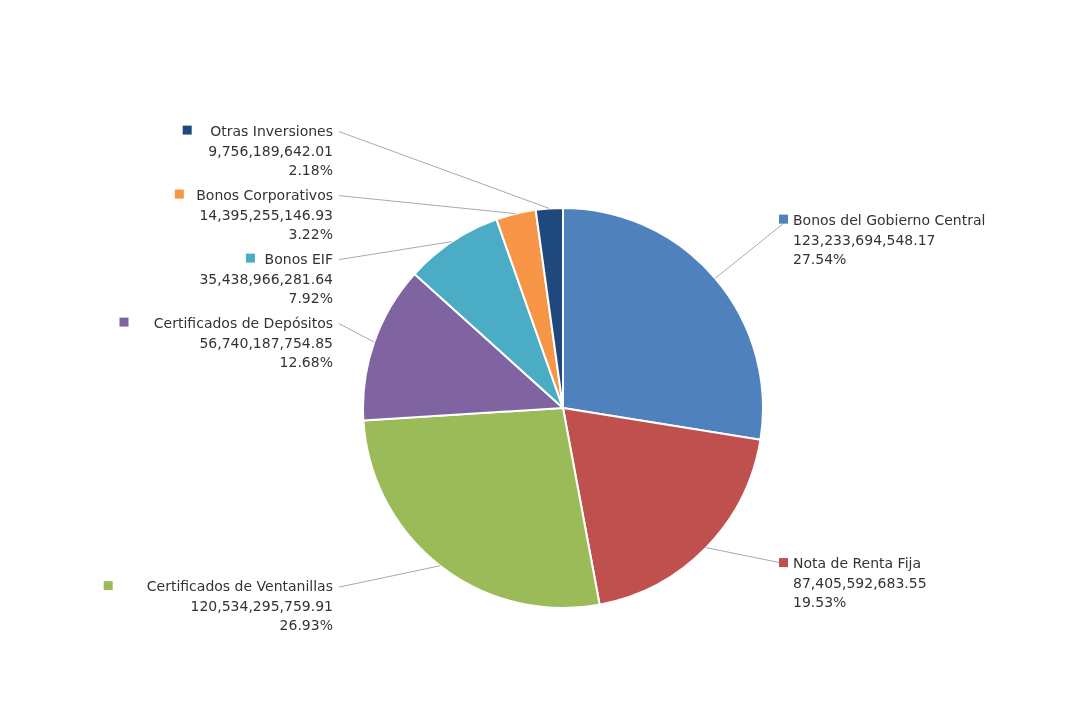 This screenshot has height=711, width=1076. Describe the element at coordinates (889, 219) in the screenshot. I see `legend-label: Bonos del Gobierno Central` at that location.